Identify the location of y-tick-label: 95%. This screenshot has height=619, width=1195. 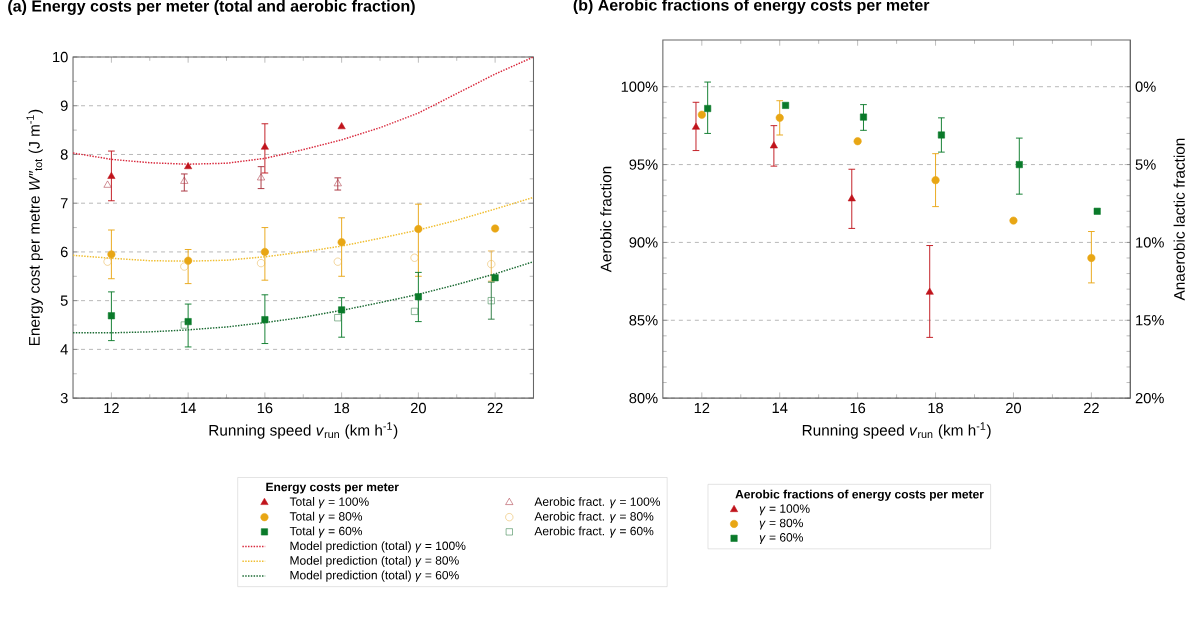
(643, 164).